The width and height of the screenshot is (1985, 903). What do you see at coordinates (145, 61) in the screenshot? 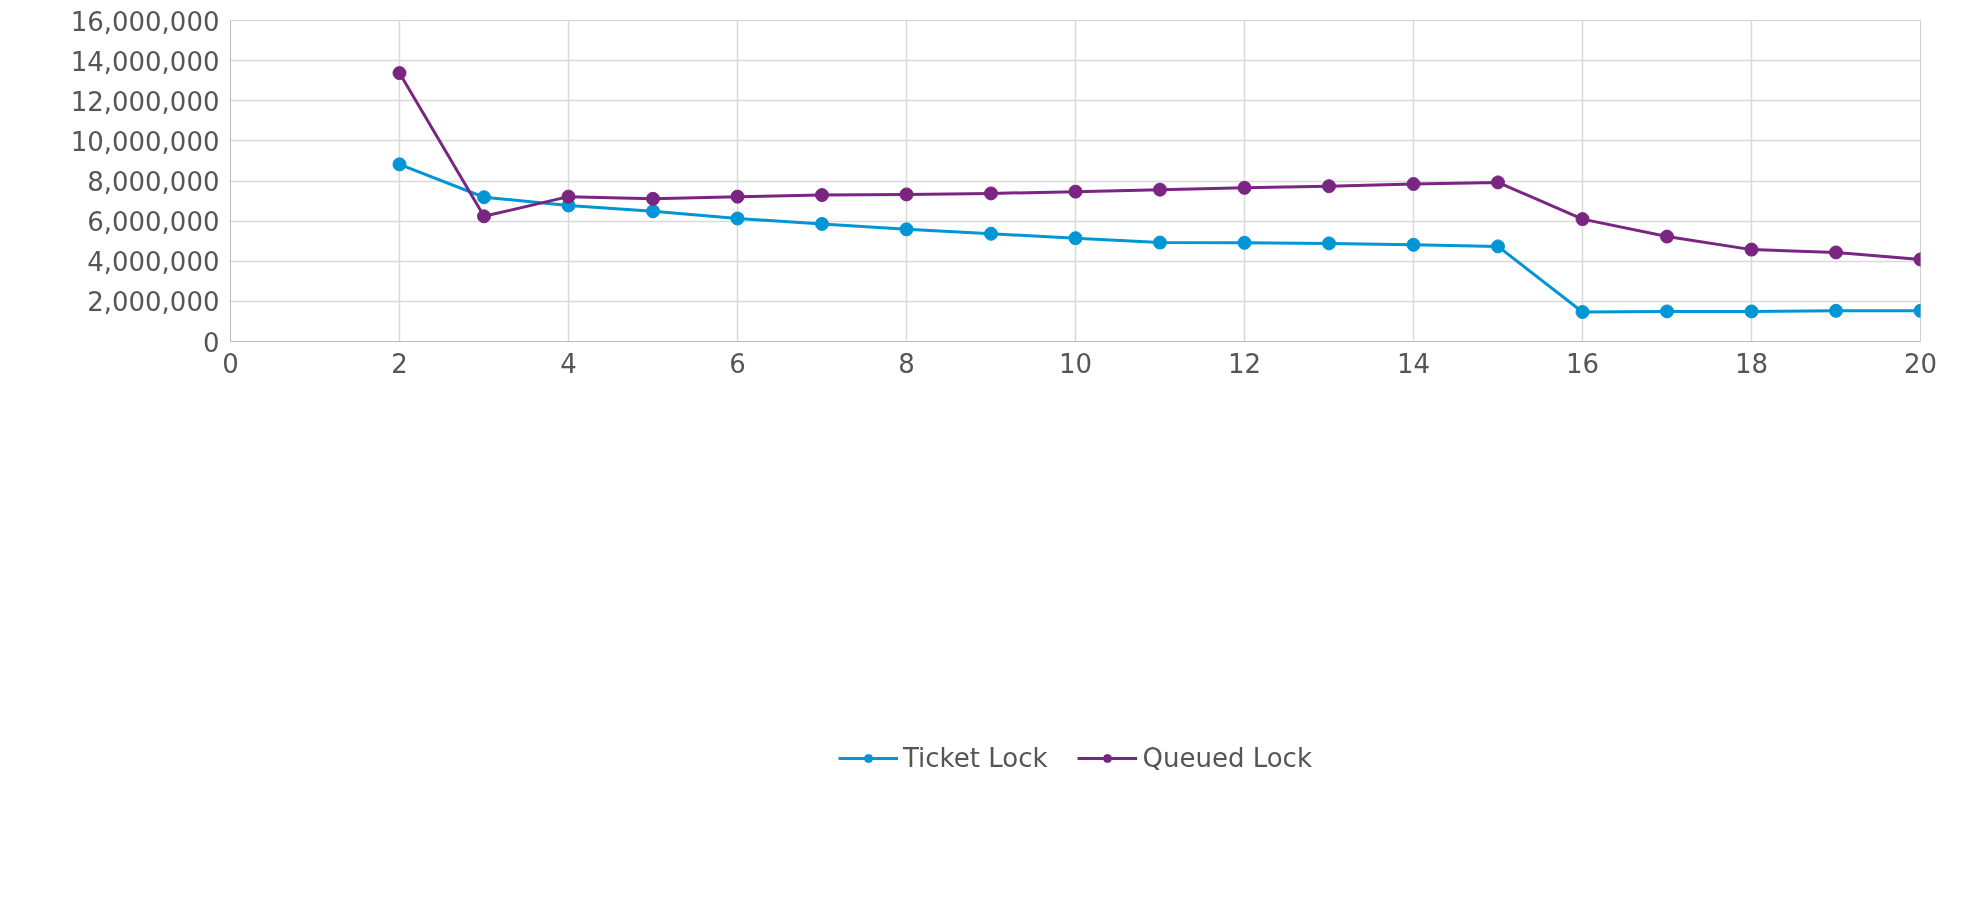
I see `y-tick-label: 14,000,000` at bounding box center [145, 61].